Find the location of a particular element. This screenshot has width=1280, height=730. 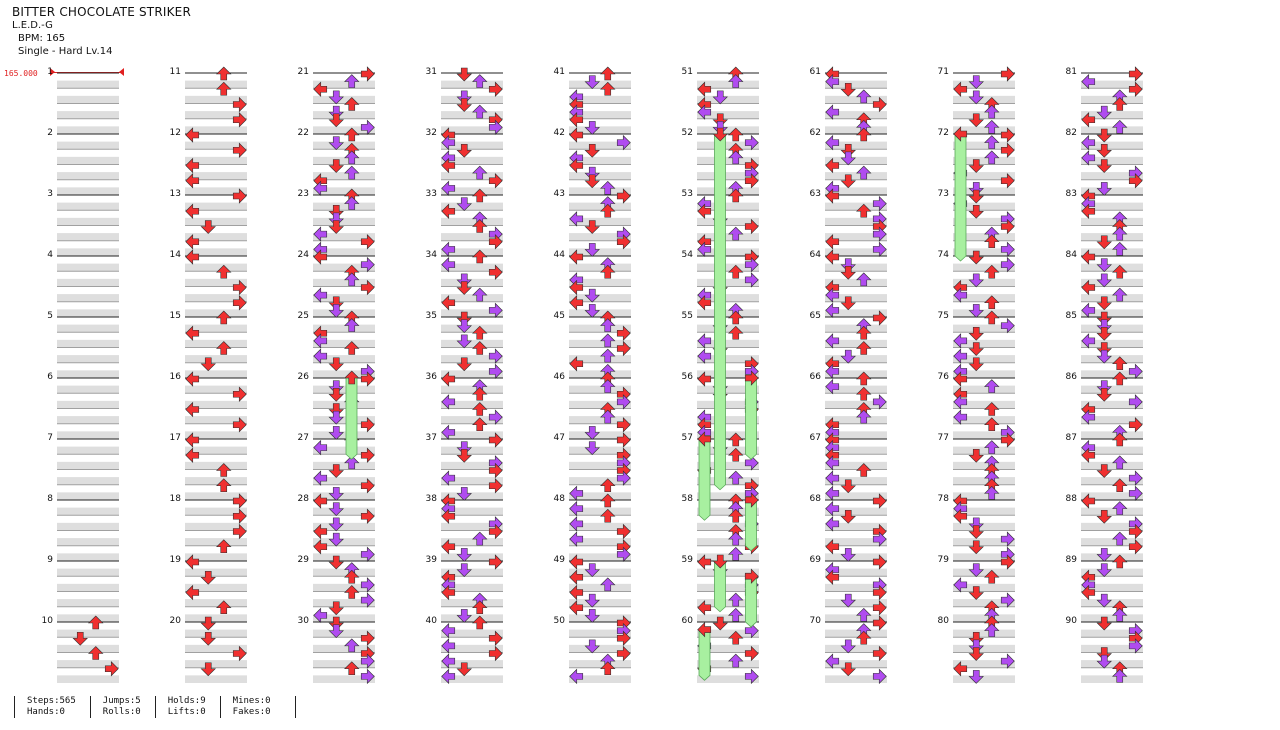

measure-number: 81 is located at coordinates (1071, 72).